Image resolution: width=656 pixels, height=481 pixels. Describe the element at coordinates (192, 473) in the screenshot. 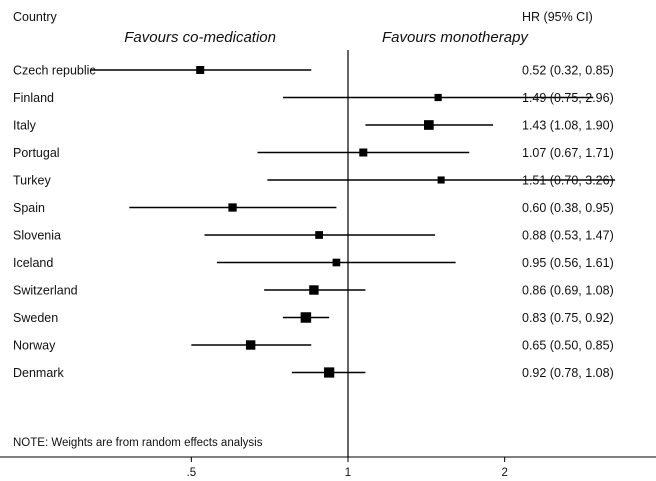

I see `x-tick-label: .5` at that location.